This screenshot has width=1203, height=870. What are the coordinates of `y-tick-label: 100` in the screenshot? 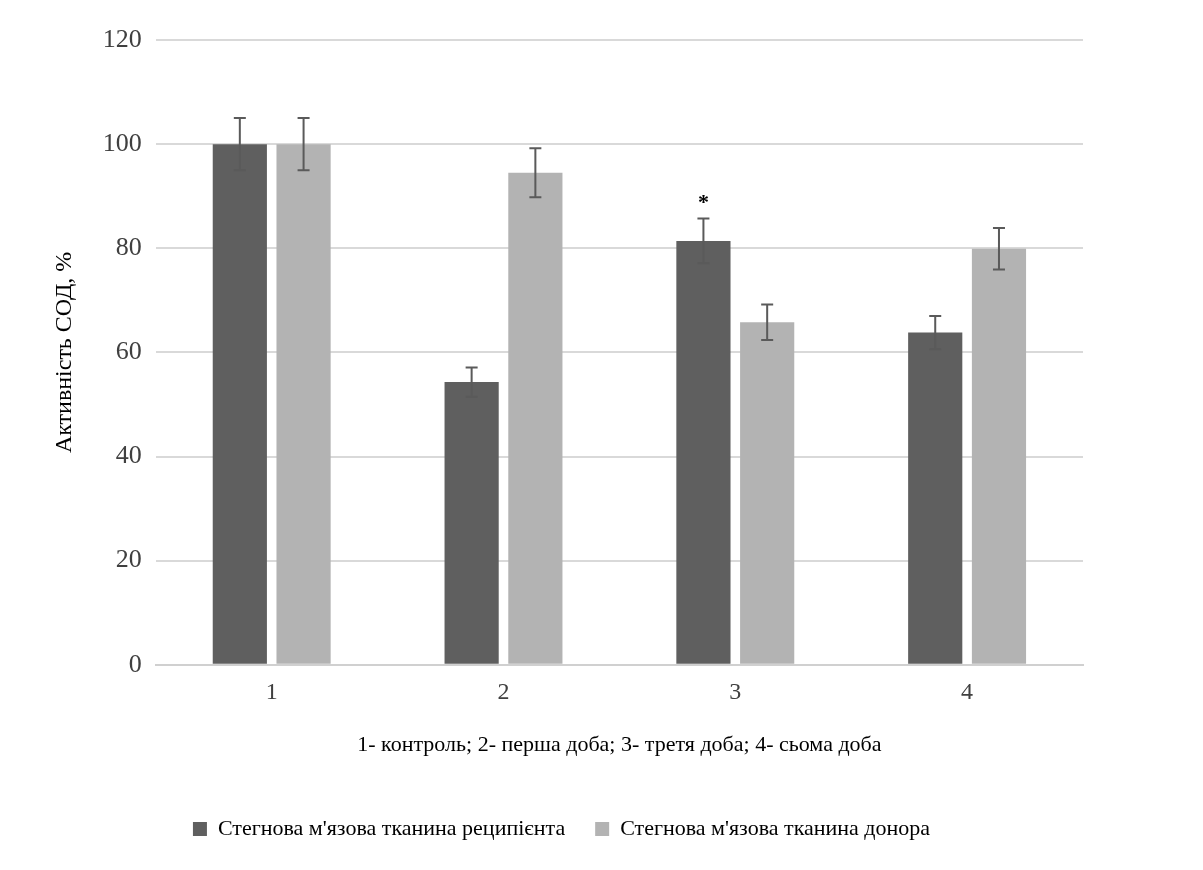 It's located at (122, 142).